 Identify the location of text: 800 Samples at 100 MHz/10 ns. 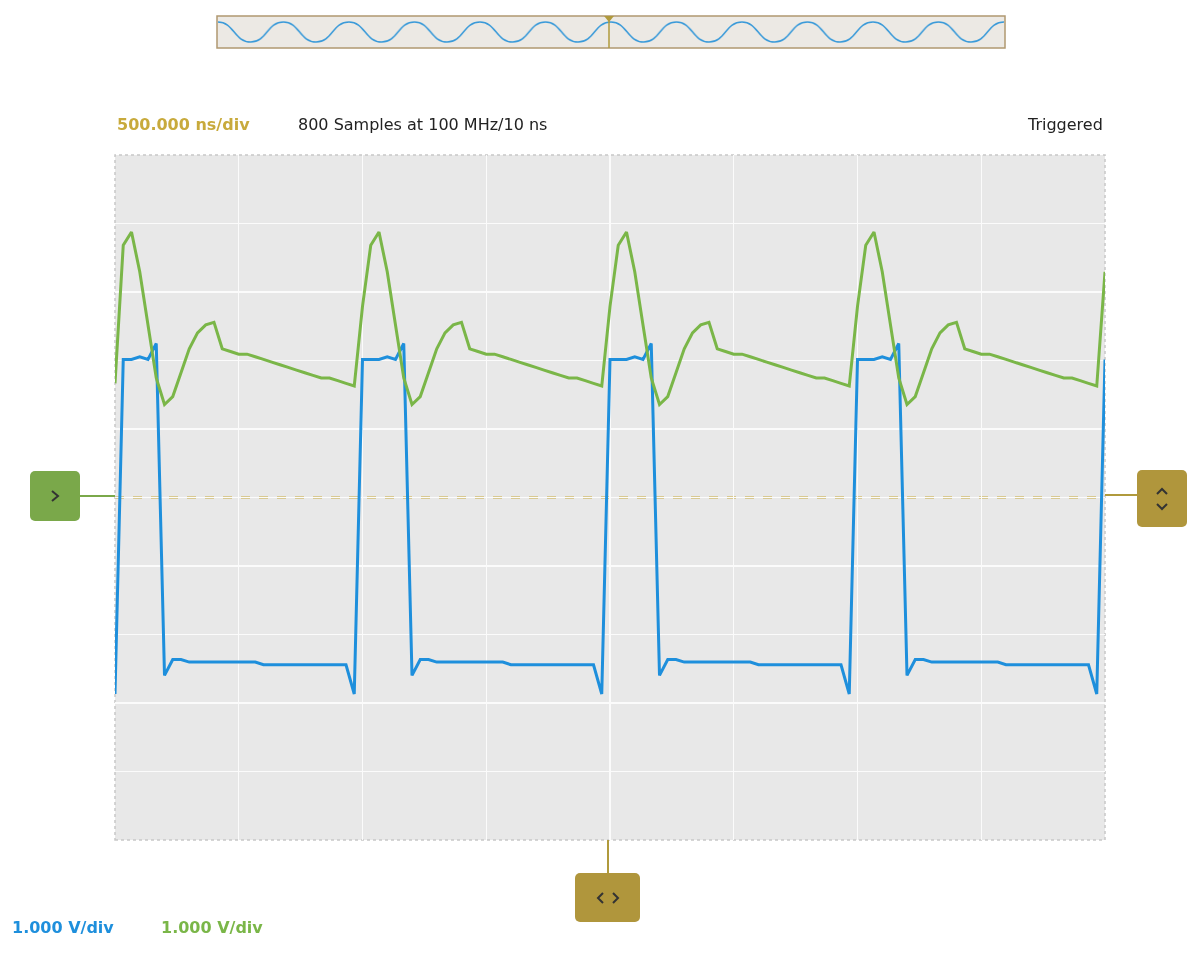
(423, 124).